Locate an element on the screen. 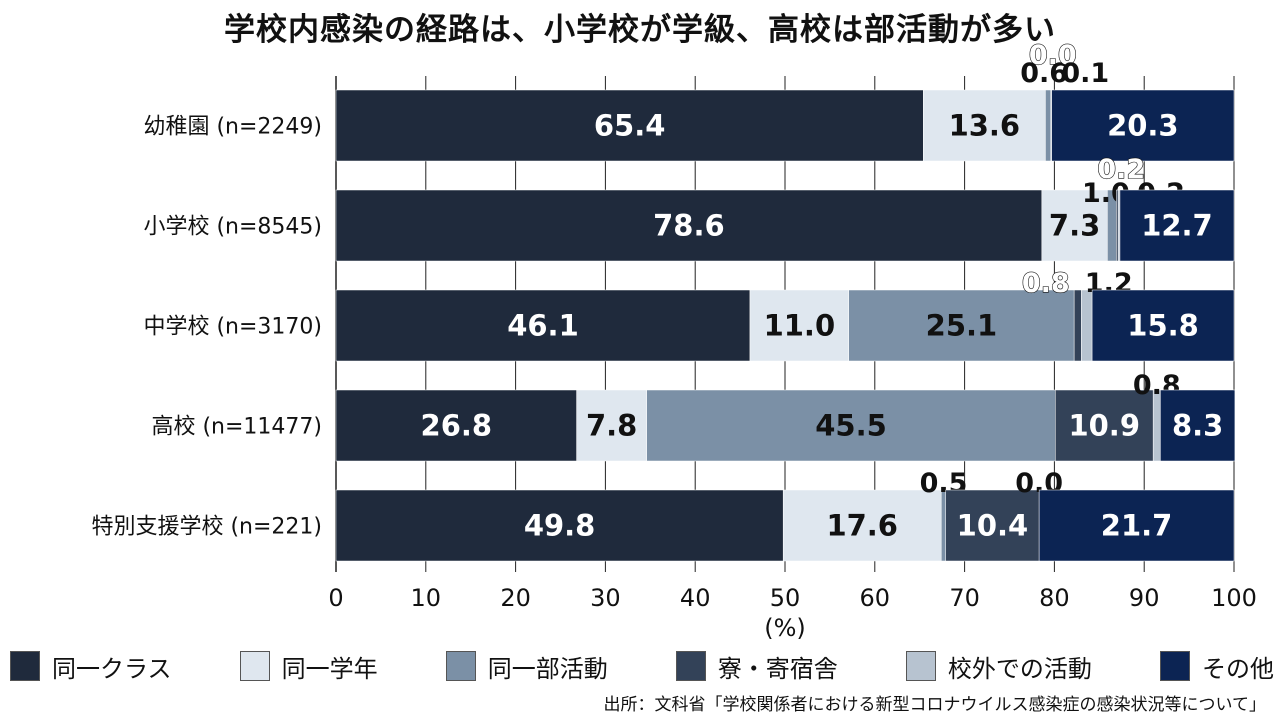 The width and height of the screenshot is (1280, 720). data-label: 0.6 is located at coordinates (1044, 73).